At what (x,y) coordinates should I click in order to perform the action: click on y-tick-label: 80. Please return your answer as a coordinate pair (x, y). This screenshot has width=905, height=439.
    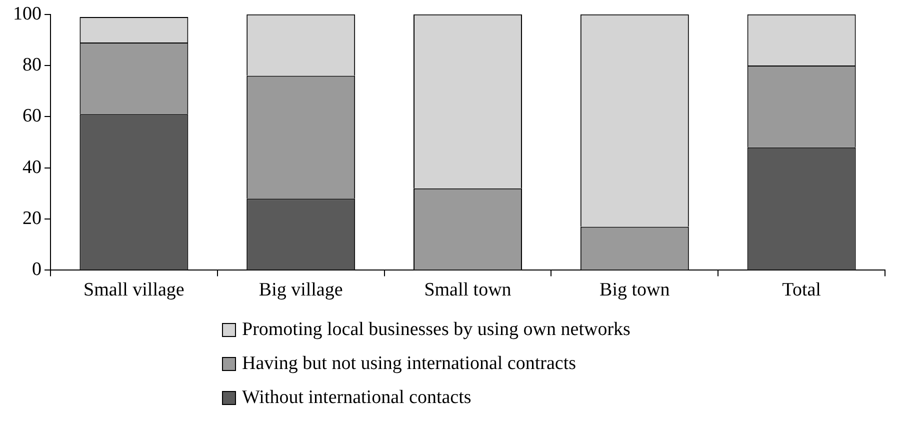
    Looking at the image, I should click on (32, 65).